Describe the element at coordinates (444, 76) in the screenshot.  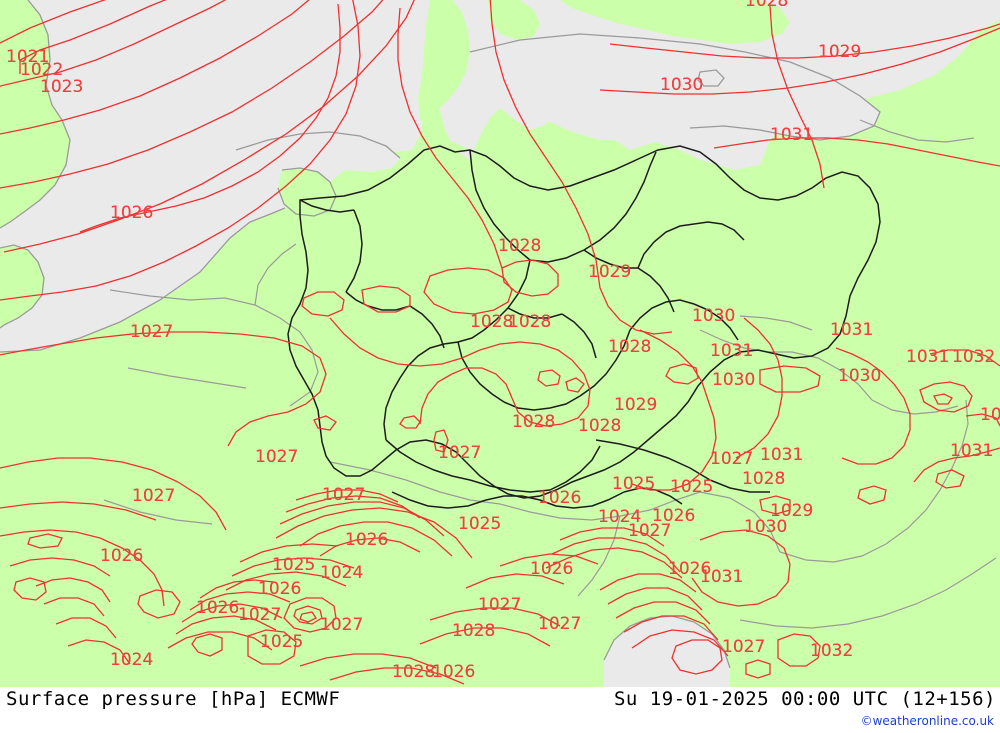
I see `land-jutland` at that location.